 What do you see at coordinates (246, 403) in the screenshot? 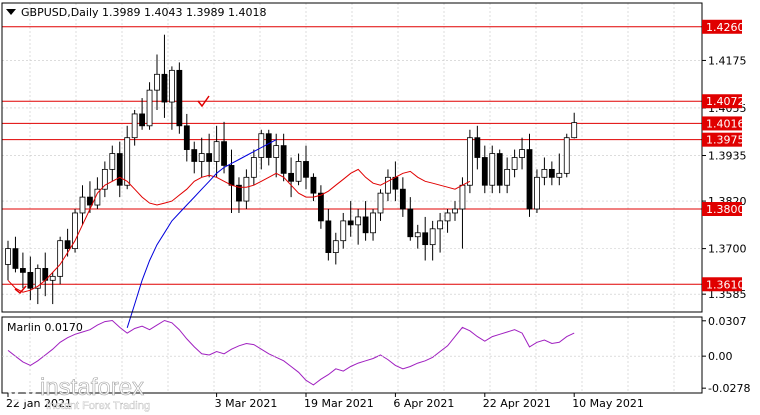
I see `x-tick-label: 3 Mar 2021` at bounding box center [246, 403].